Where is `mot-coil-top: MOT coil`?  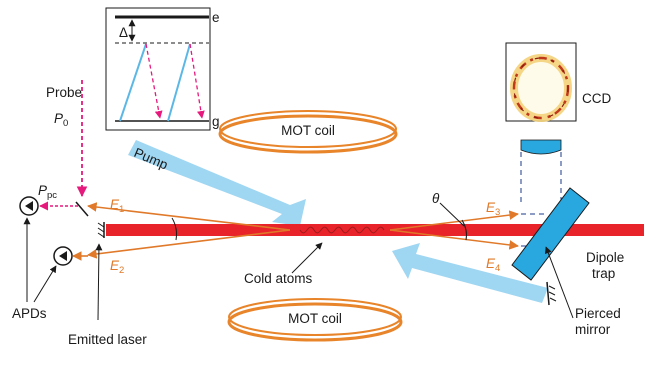
mot-coil-top: MOT coil is located at coordinates (308, 132).